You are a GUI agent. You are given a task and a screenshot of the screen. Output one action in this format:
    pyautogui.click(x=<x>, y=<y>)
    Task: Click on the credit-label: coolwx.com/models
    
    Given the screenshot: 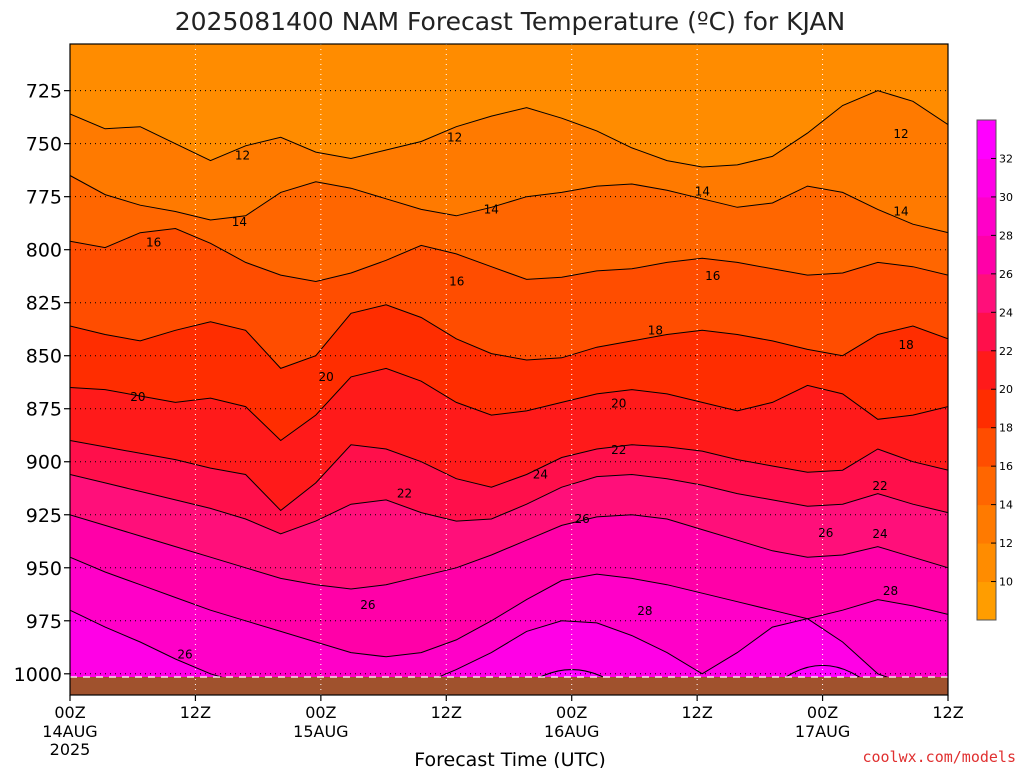 What is the action you would take?
    pyautogui.click(x=939, y=757)
    